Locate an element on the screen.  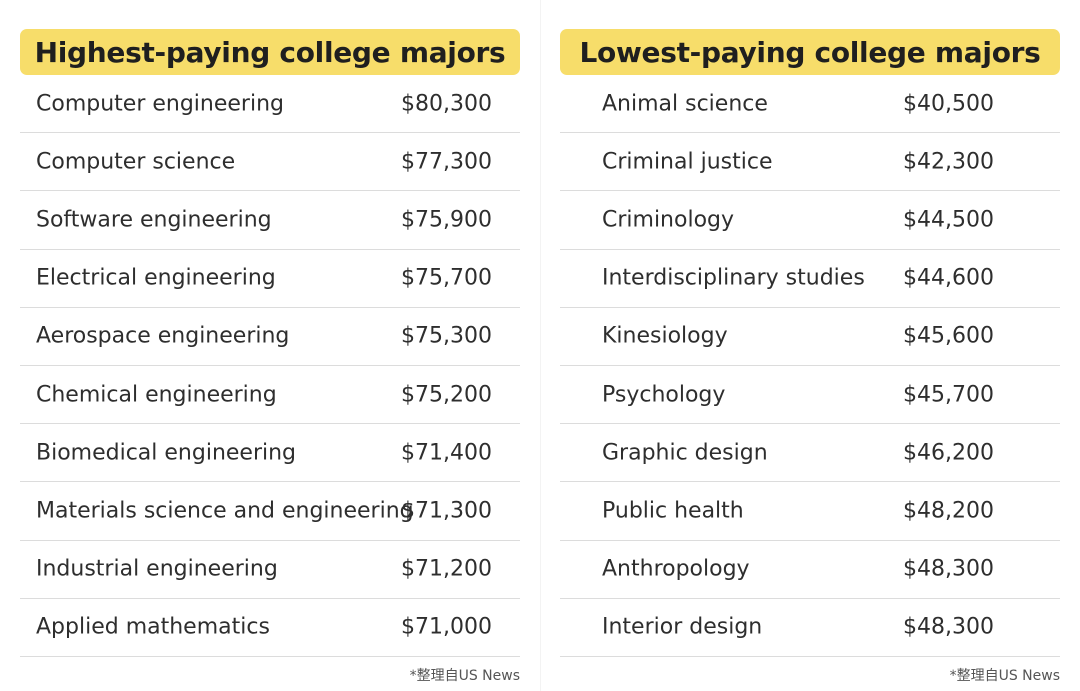
table-row: Biomedical engineering $71,400 is located at coordinates (270, 453).